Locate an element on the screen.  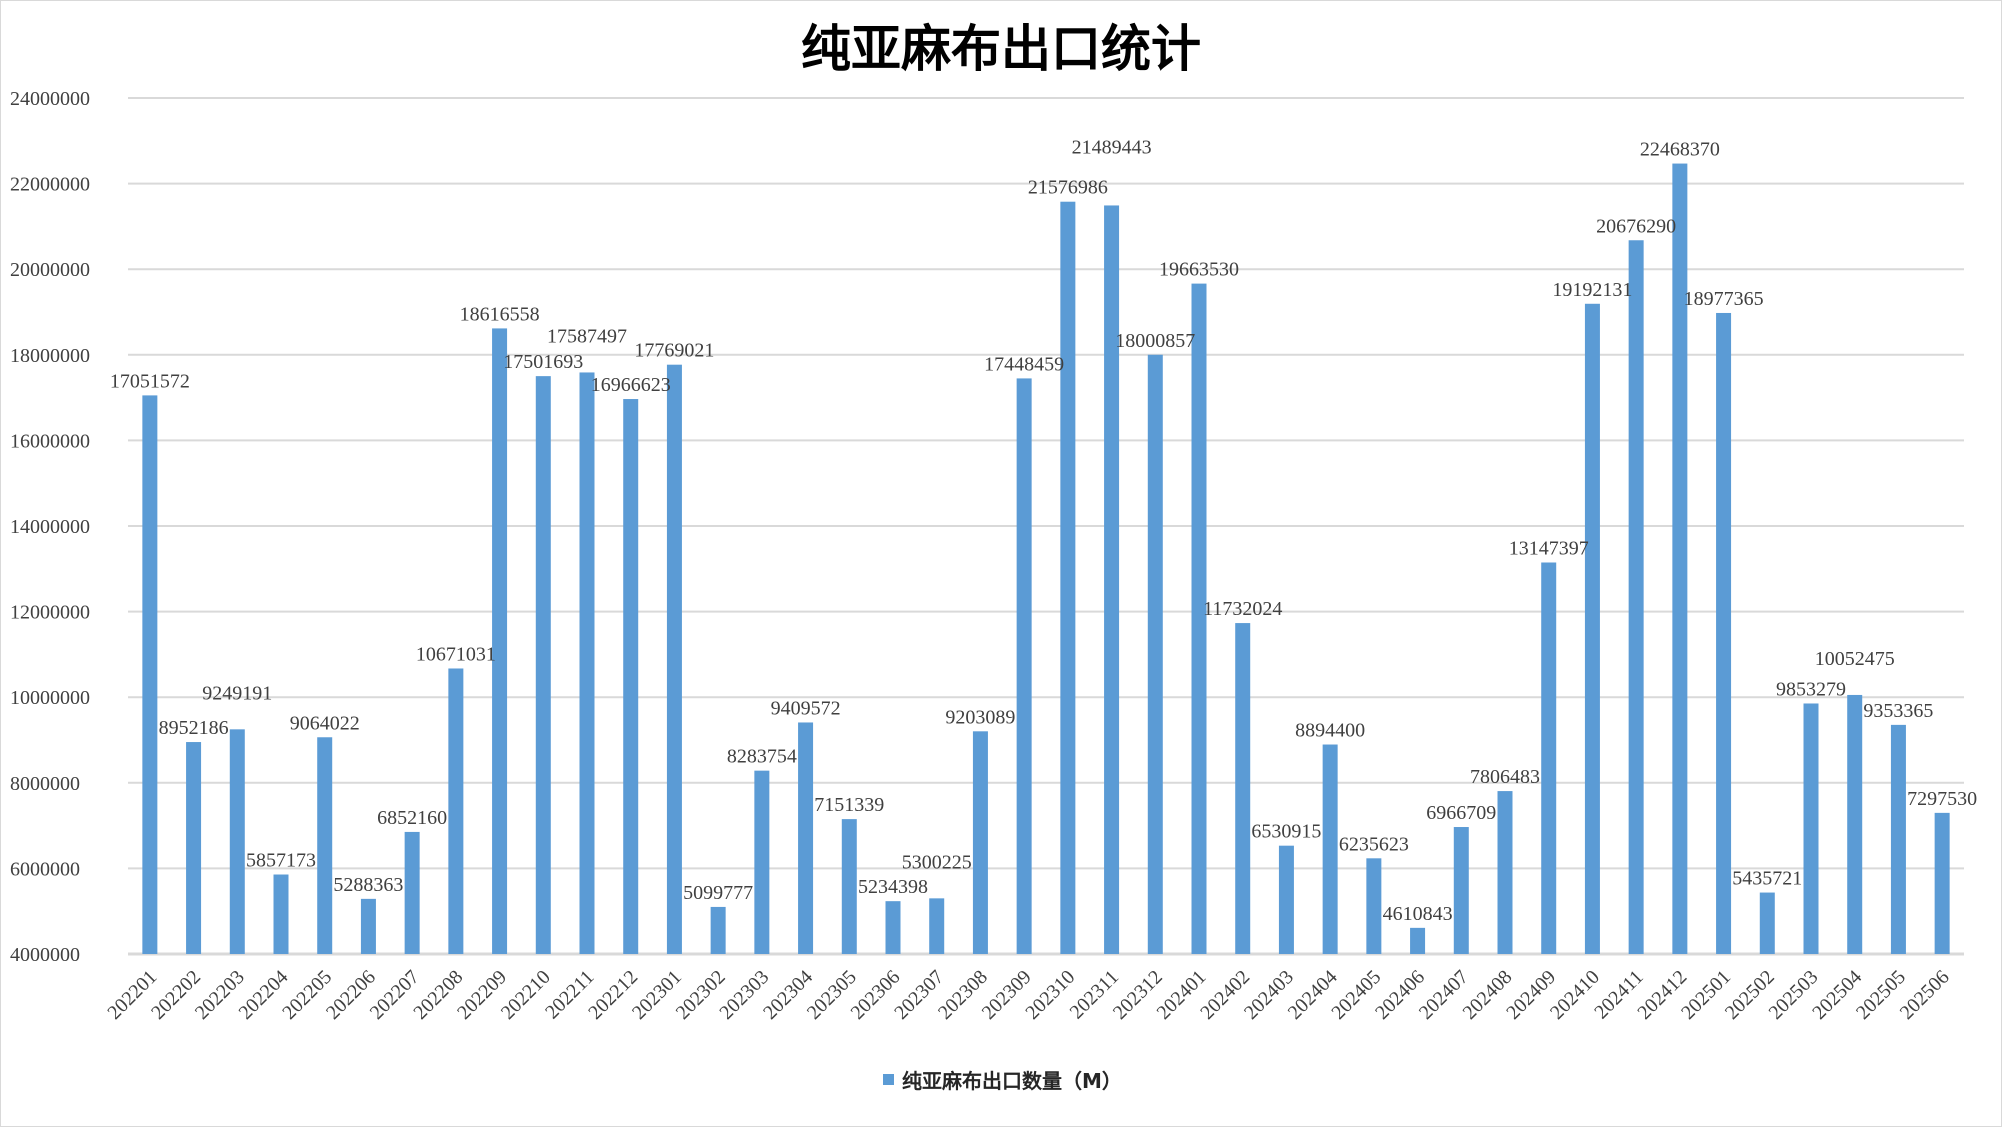
data-label: 18616558 is located at coordinates (500, 314).